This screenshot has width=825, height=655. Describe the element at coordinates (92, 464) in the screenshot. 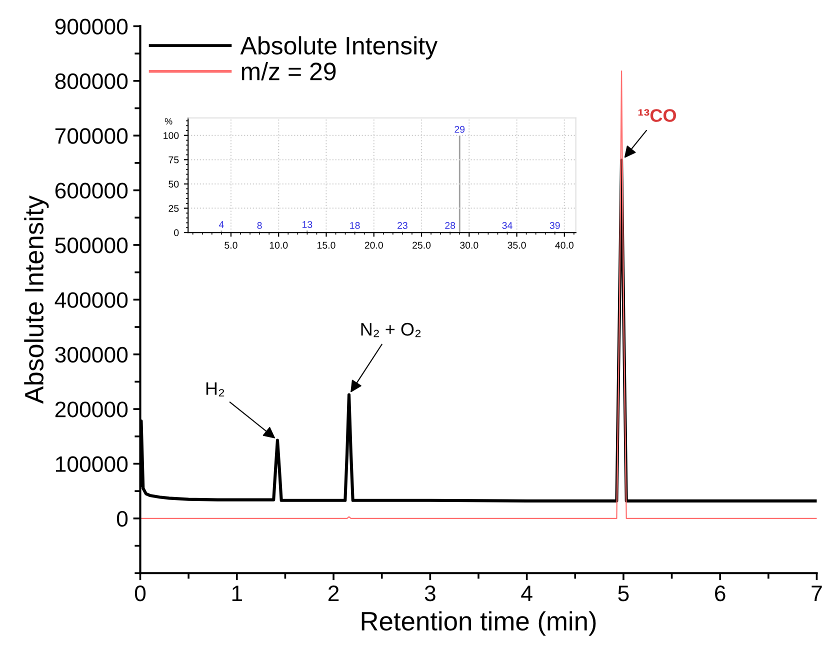

I see `y-tick-label: 100000` at that location.